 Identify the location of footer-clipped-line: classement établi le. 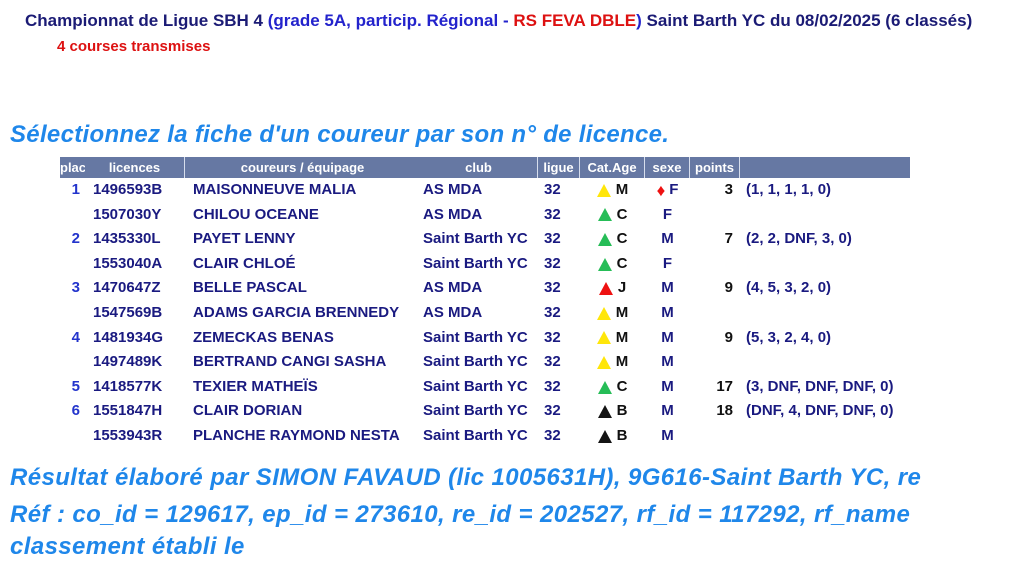
(127, 546).